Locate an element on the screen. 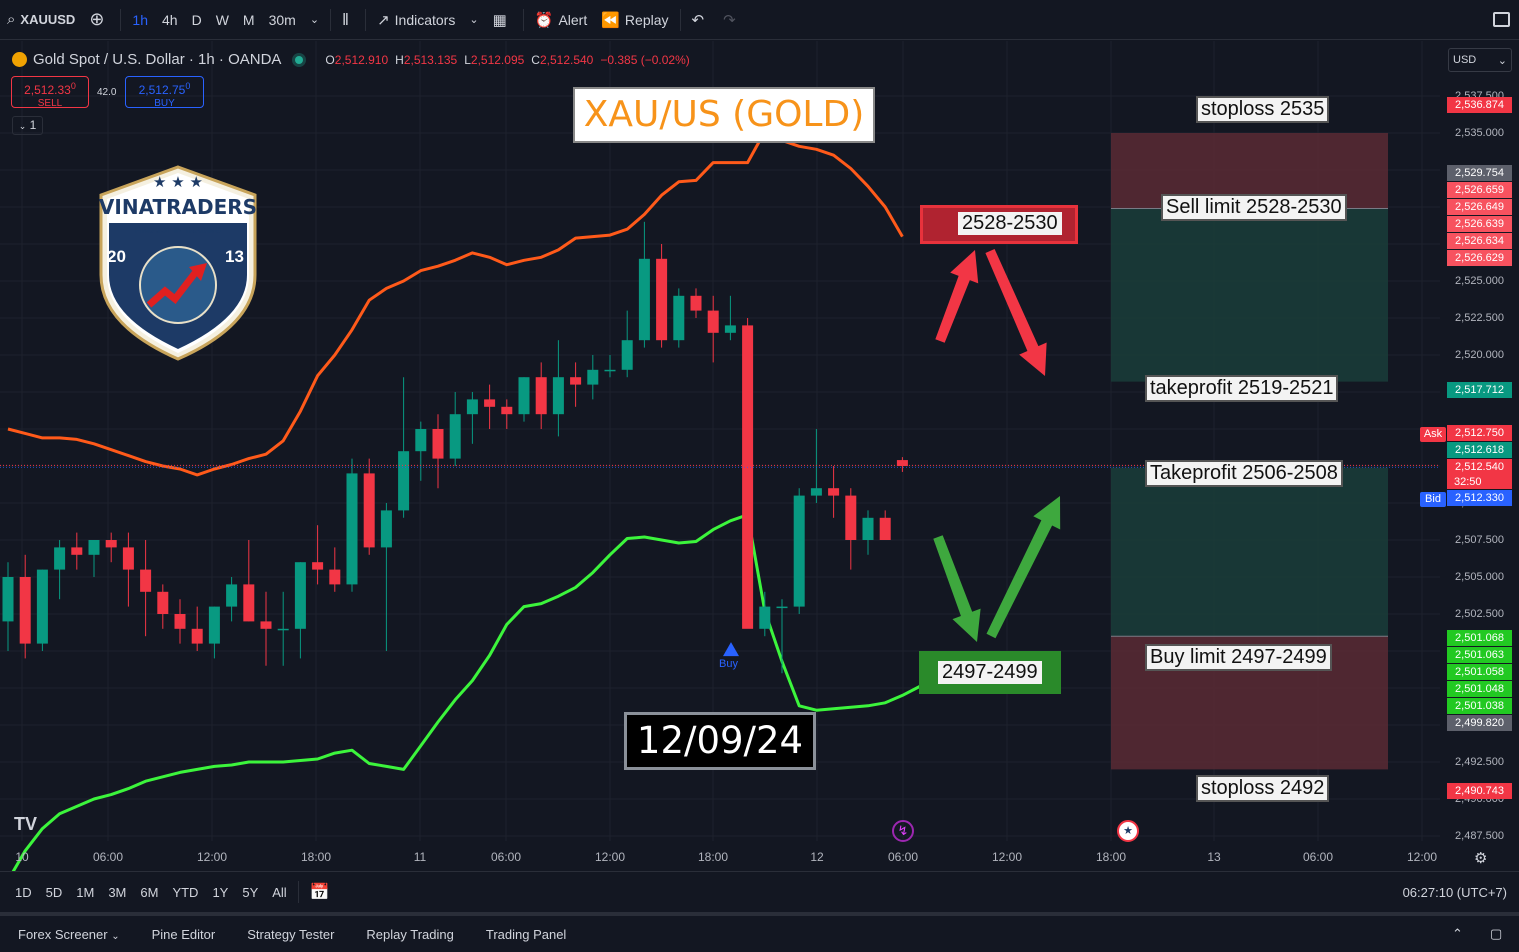  range-6m: 6M is located at coordinates (149, 892).